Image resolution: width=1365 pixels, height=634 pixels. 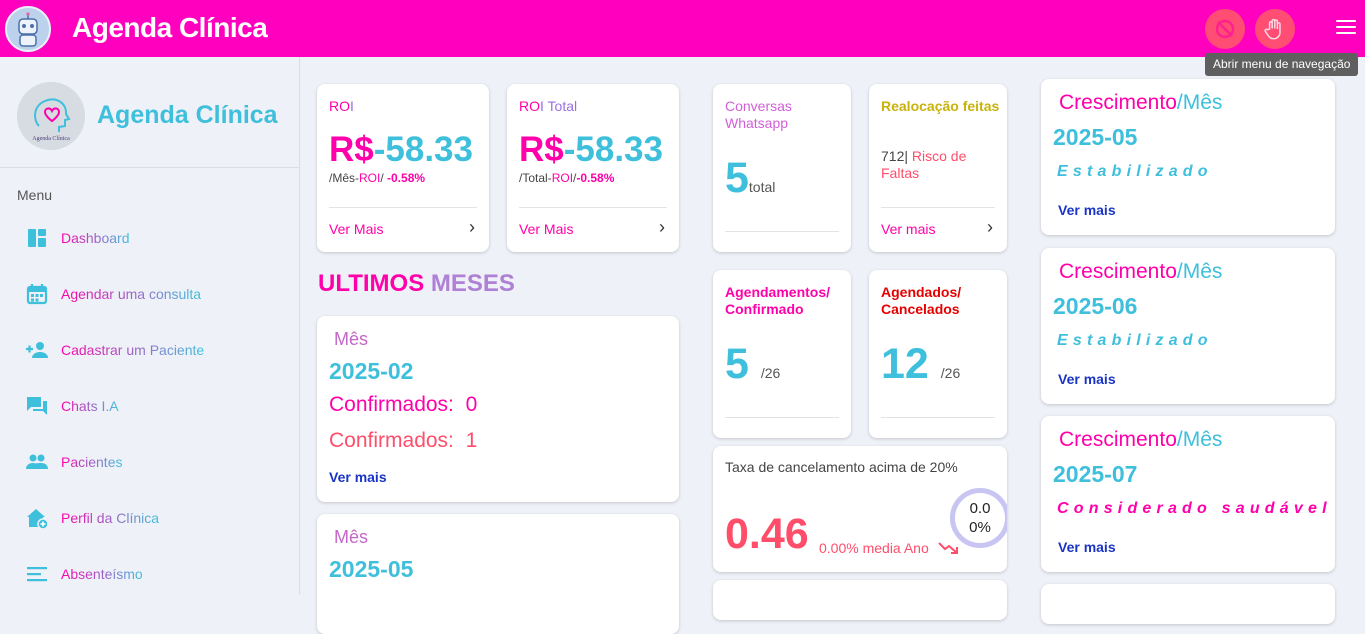 I want to click on people-icon, so click(x=37, y=461).